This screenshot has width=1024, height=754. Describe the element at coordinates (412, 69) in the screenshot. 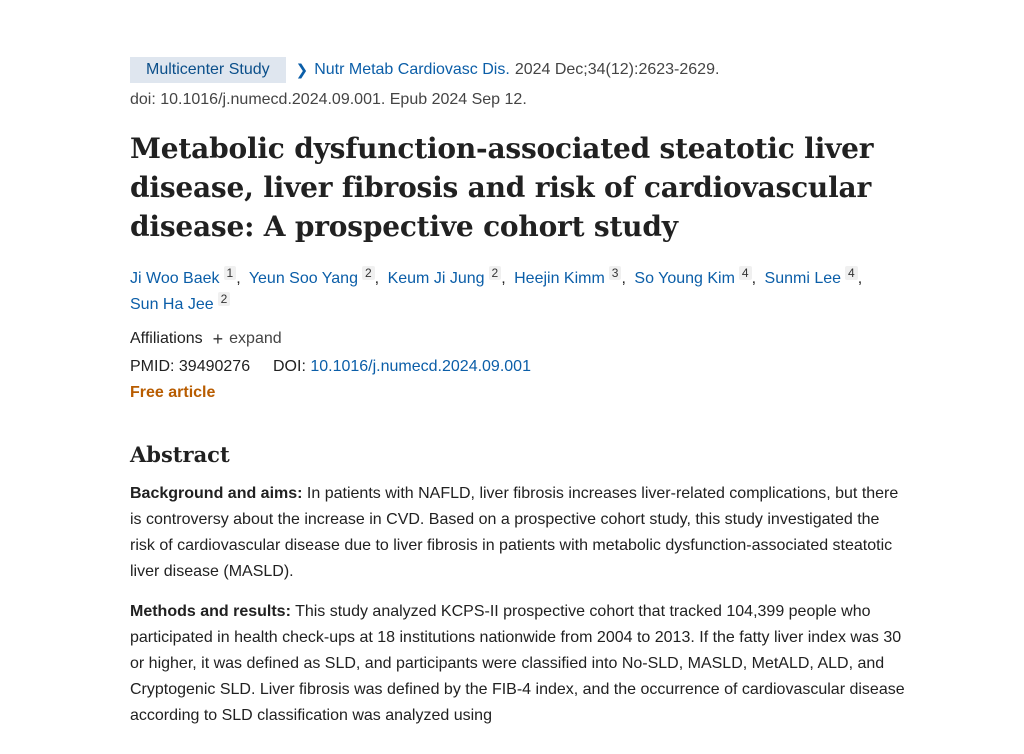

I see `journal-name: Nutr Metab Cardiovasc Dis.` at that location.